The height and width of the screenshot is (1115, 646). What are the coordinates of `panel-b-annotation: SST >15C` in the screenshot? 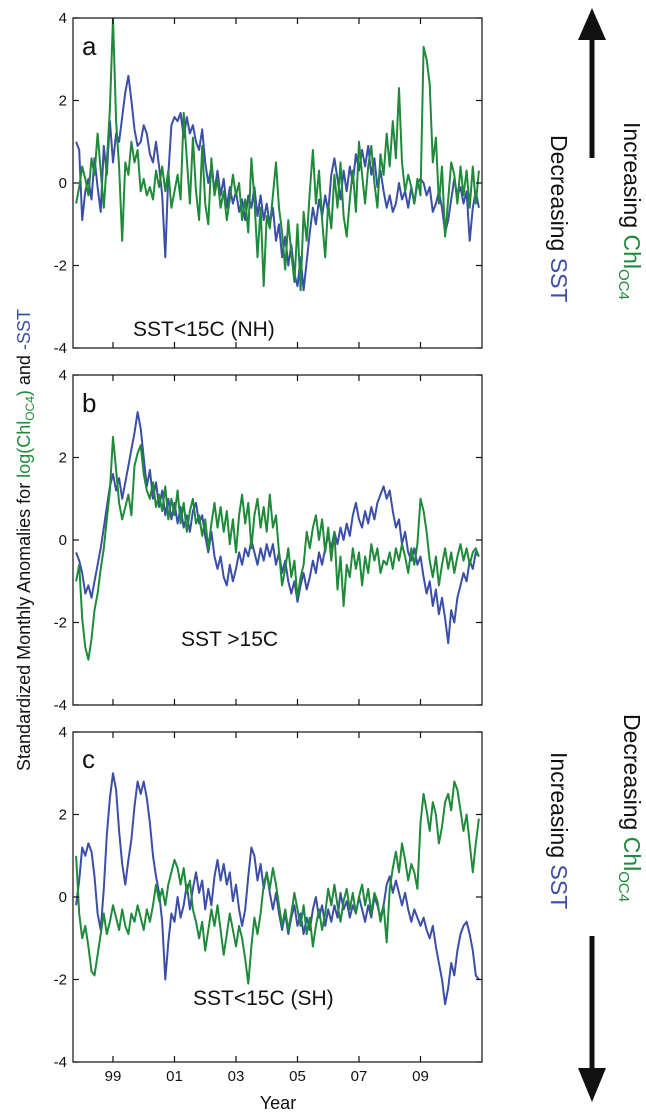 It's located at (229, 639).